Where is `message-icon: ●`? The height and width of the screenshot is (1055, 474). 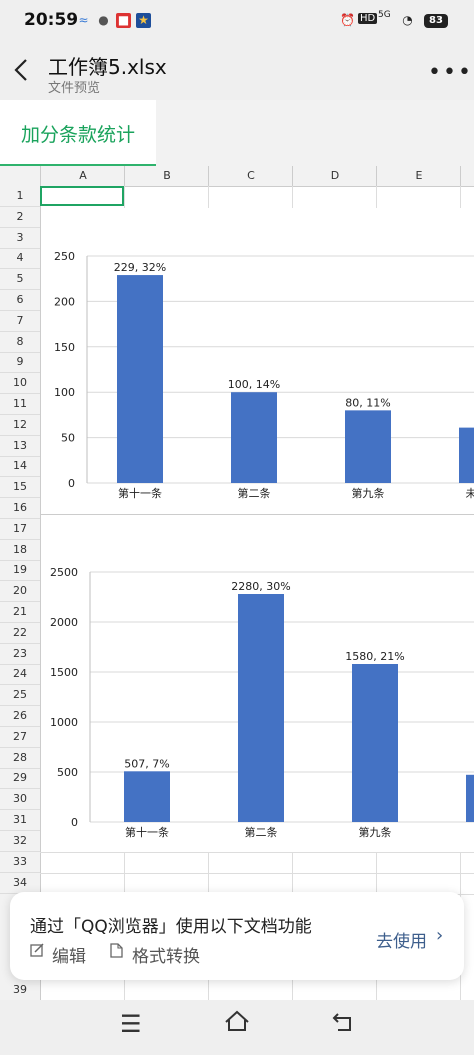 message-icon: ● is located at coordinates (103, 20).